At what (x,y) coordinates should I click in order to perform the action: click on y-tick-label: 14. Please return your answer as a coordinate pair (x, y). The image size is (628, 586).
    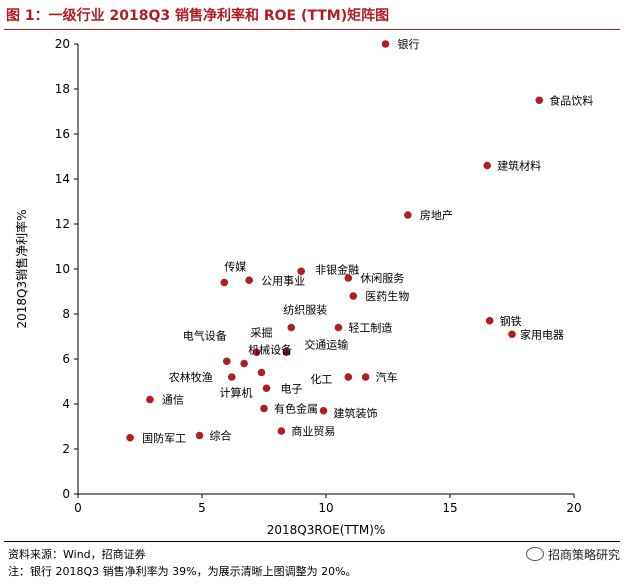
    Looking at the image, I should click on (62, 179).